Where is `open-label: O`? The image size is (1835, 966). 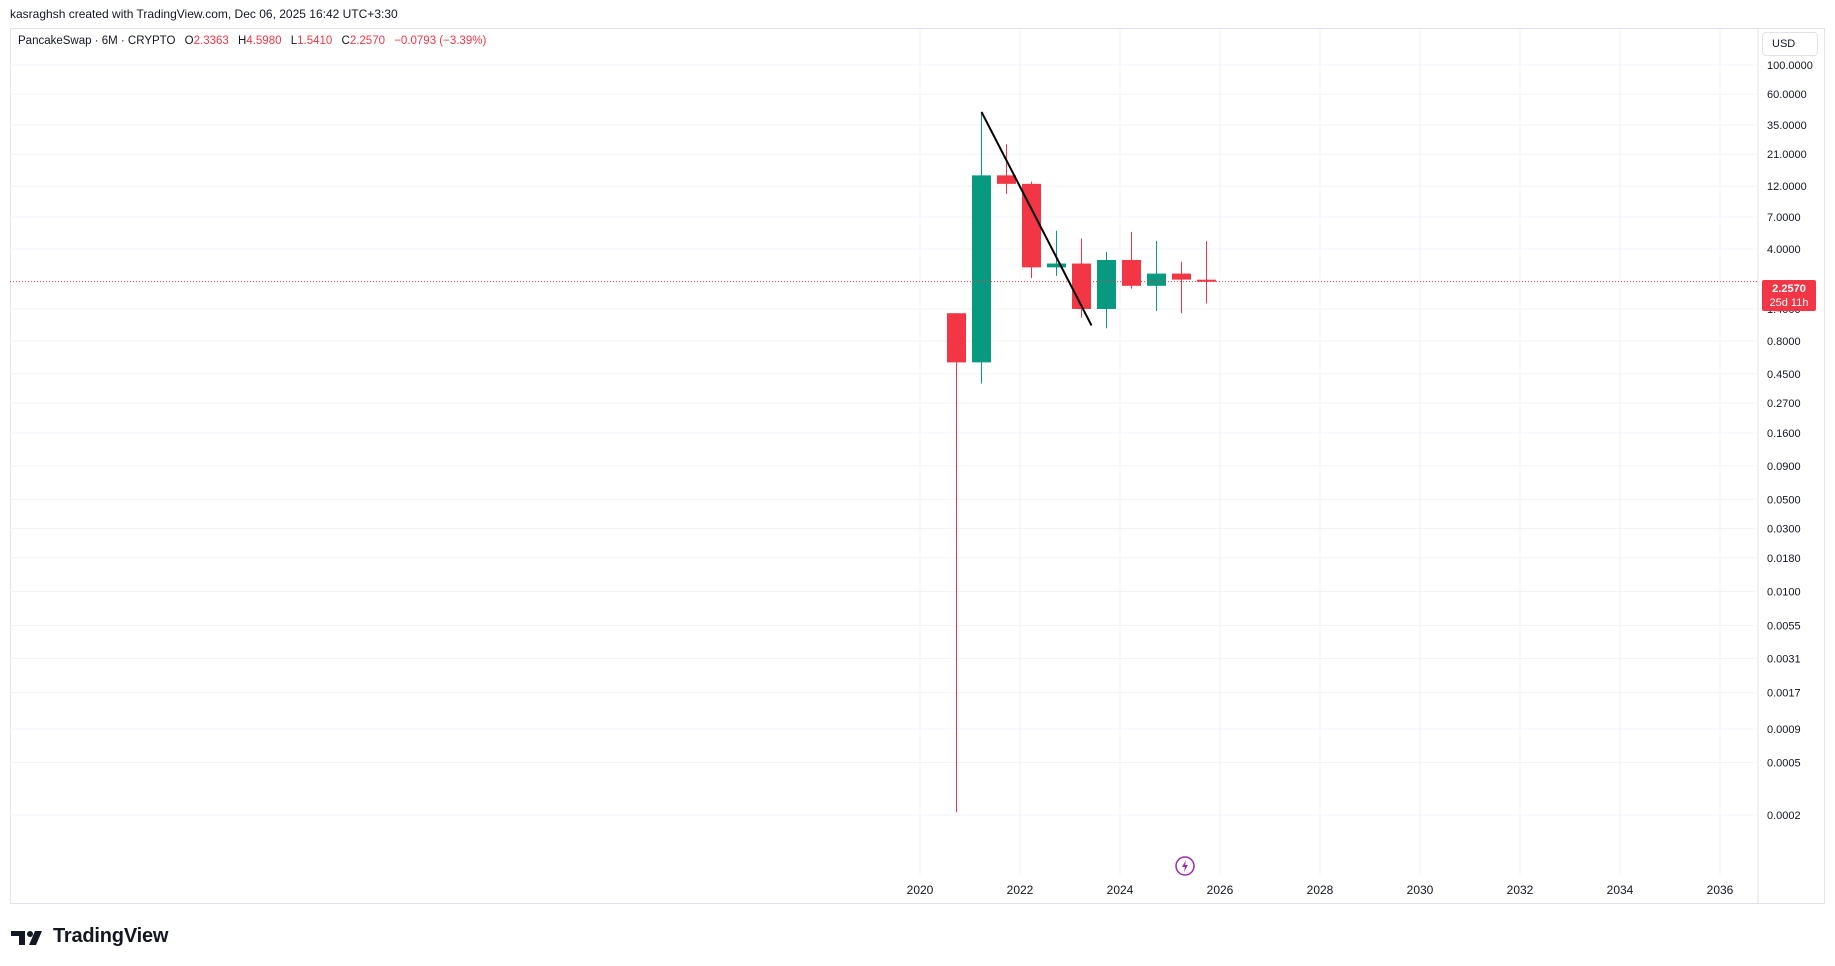 open-label: O is located at coordinates (189, 41).